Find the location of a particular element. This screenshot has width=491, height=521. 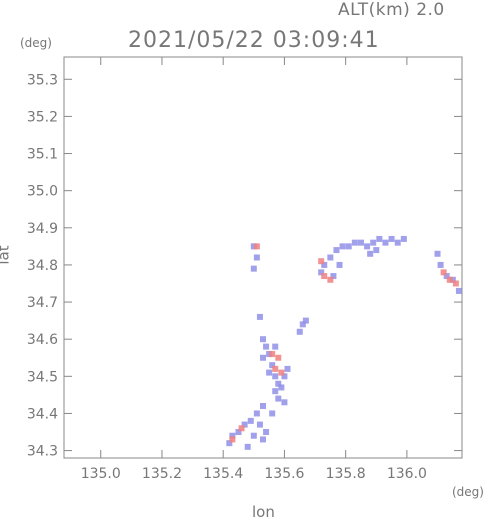

y-tick-label: 35.2 is located at coordinates (42, 117).